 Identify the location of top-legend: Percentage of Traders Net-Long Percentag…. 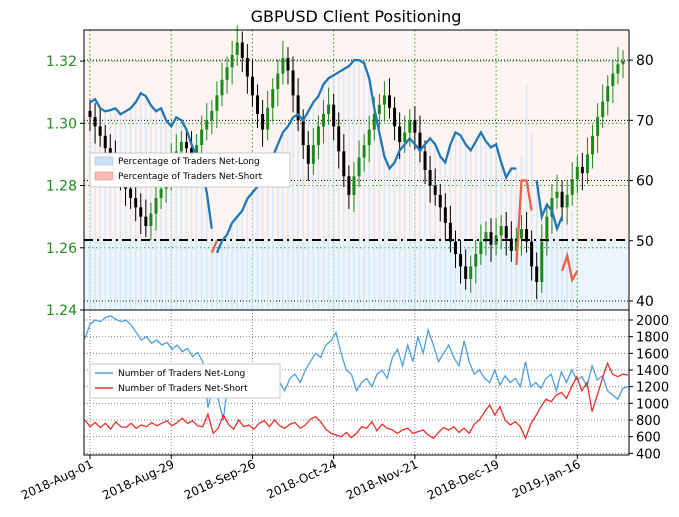
(190, 170).